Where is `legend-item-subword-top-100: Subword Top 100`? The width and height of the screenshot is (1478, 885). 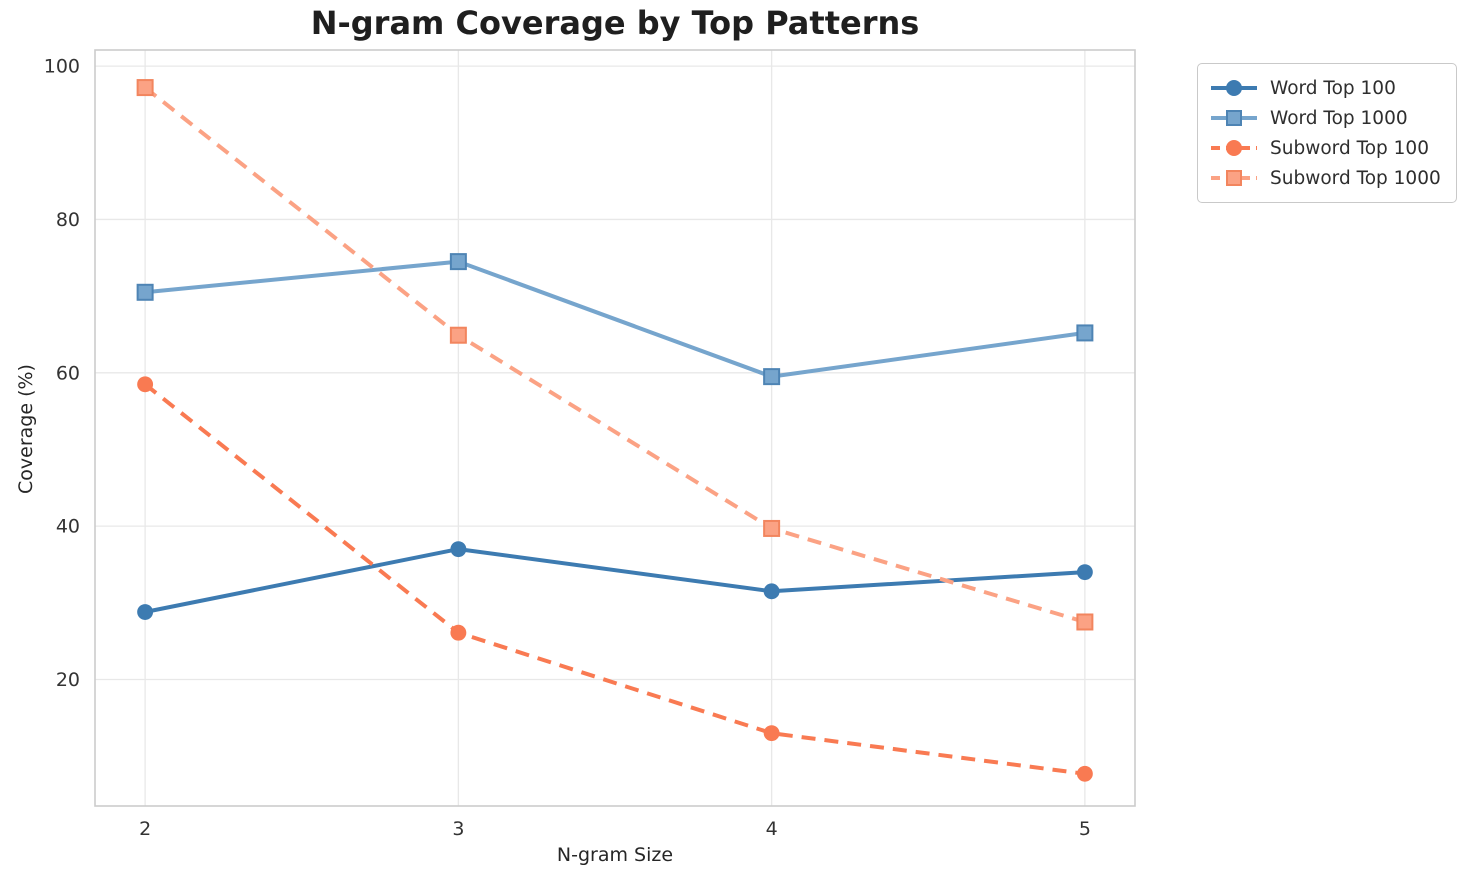
legend-item-subword-top-100: Subword Top 100 is located at coordinates (1325, 148).